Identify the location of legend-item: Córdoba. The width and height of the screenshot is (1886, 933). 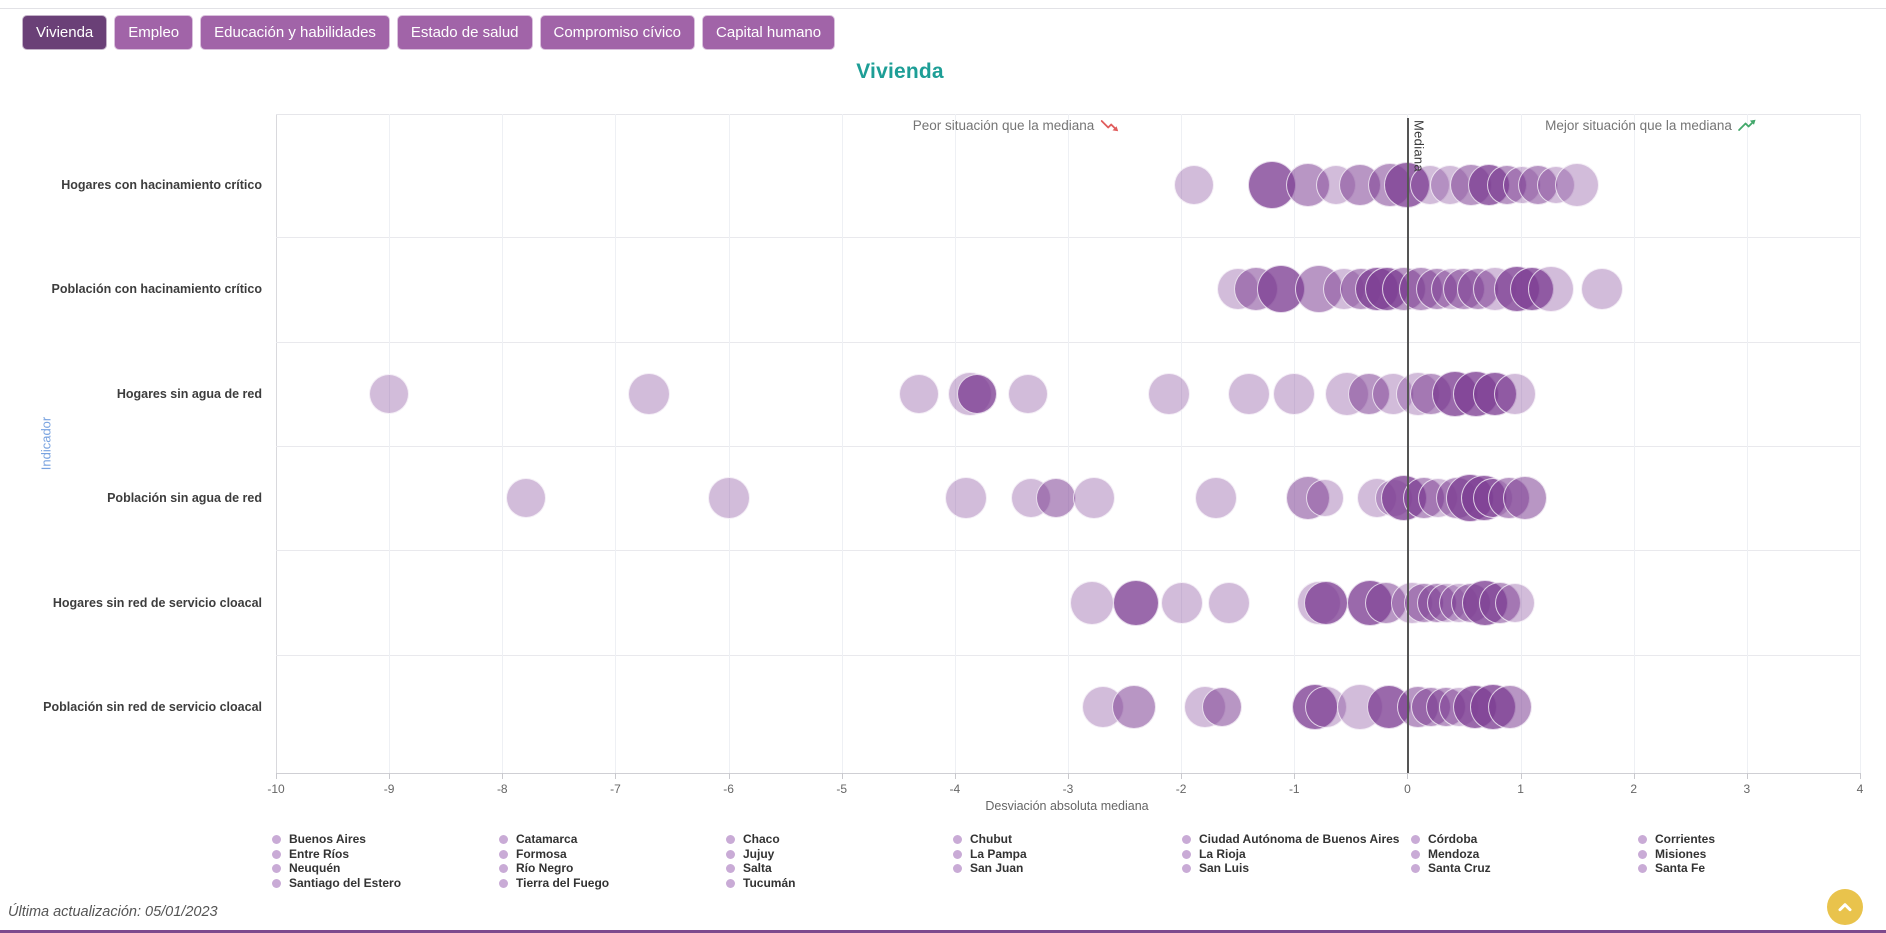
(1444, 839).